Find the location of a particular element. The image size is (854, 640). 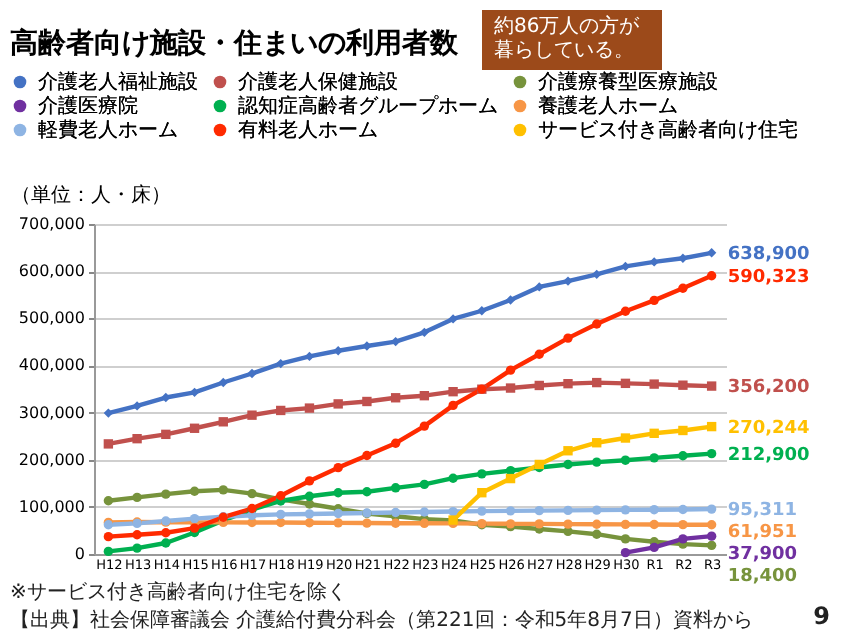

annotation: 61,951 is located at coordinates (762, 533).